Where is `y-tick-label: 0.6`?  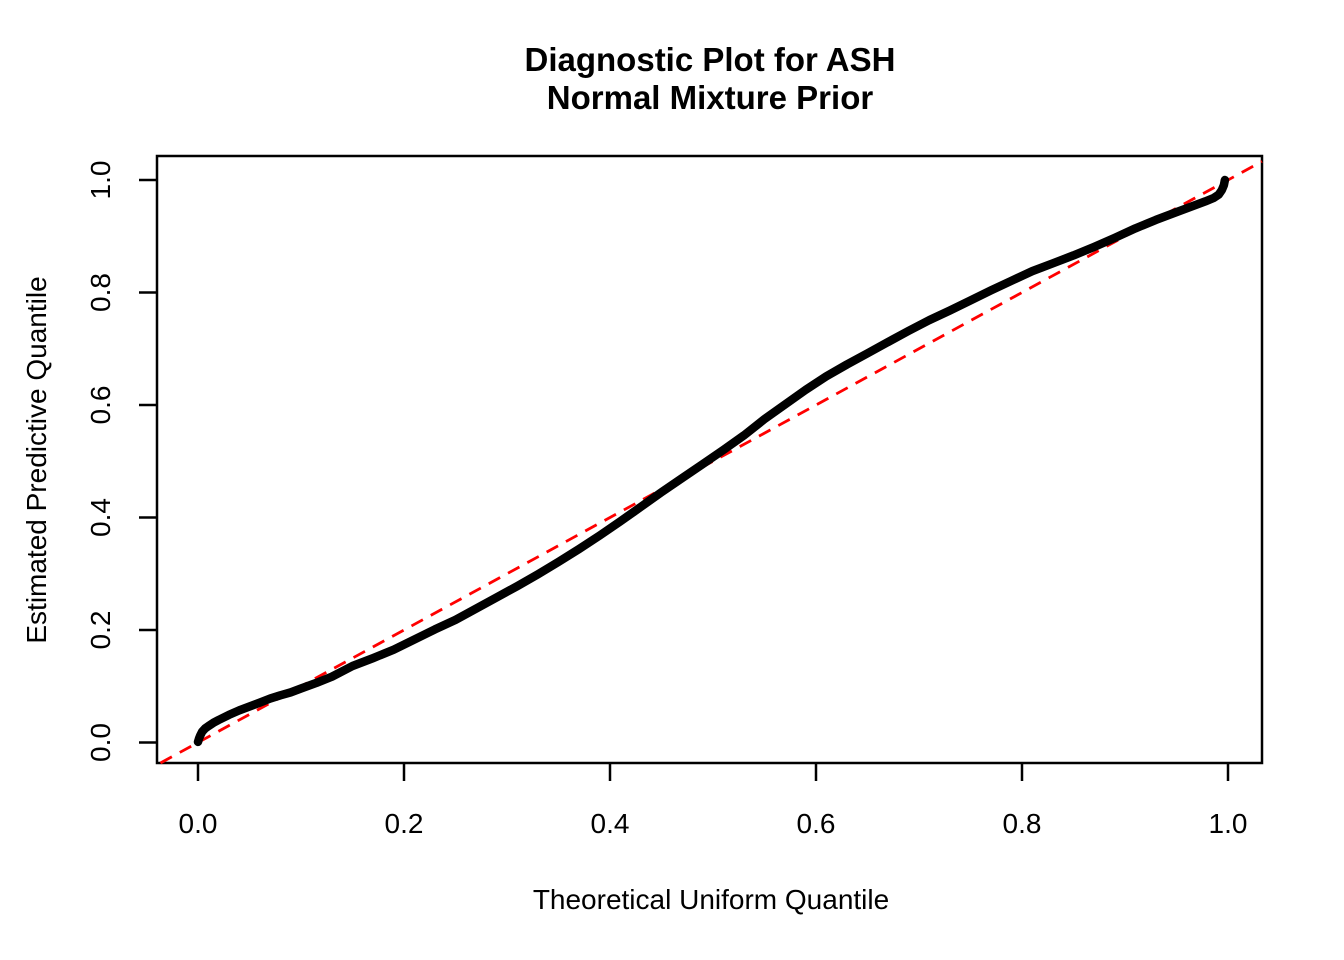
y-tick-label: 0.6 is located at coordinates (100, 405).